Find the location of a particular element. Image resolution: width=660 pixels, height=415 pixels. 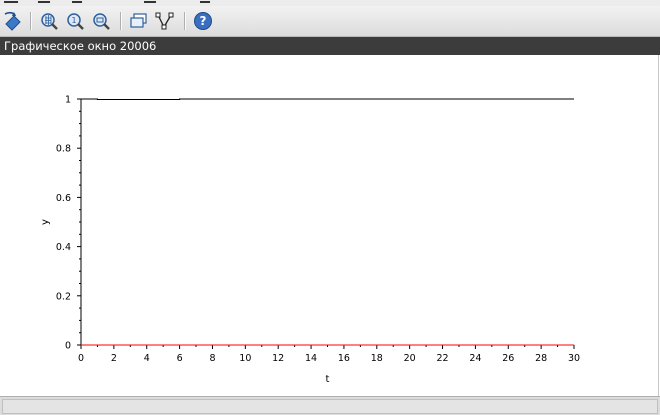

y-tick-label: 0.8 is located at coordinates (63, 149).